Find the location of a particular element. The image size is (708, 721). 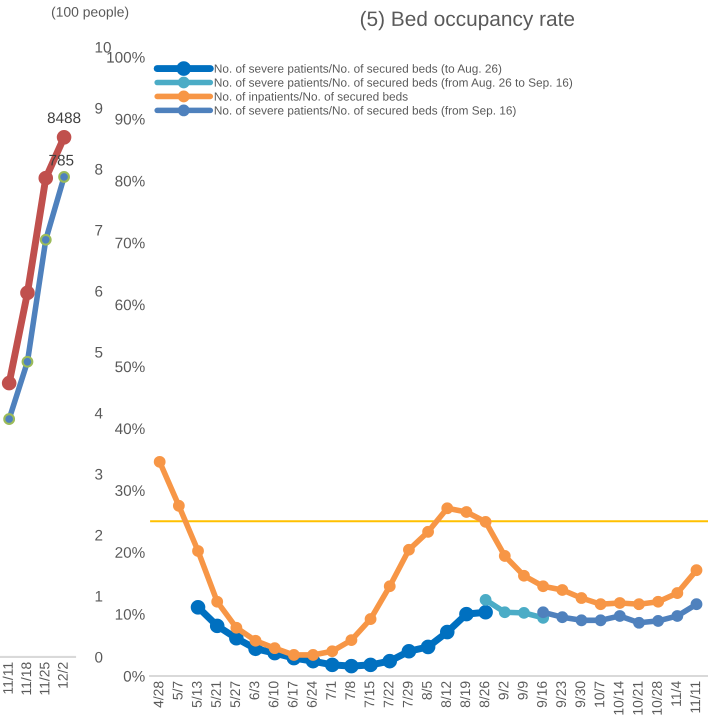

y-tick-label: 50% is located at coordinates (130, 366).